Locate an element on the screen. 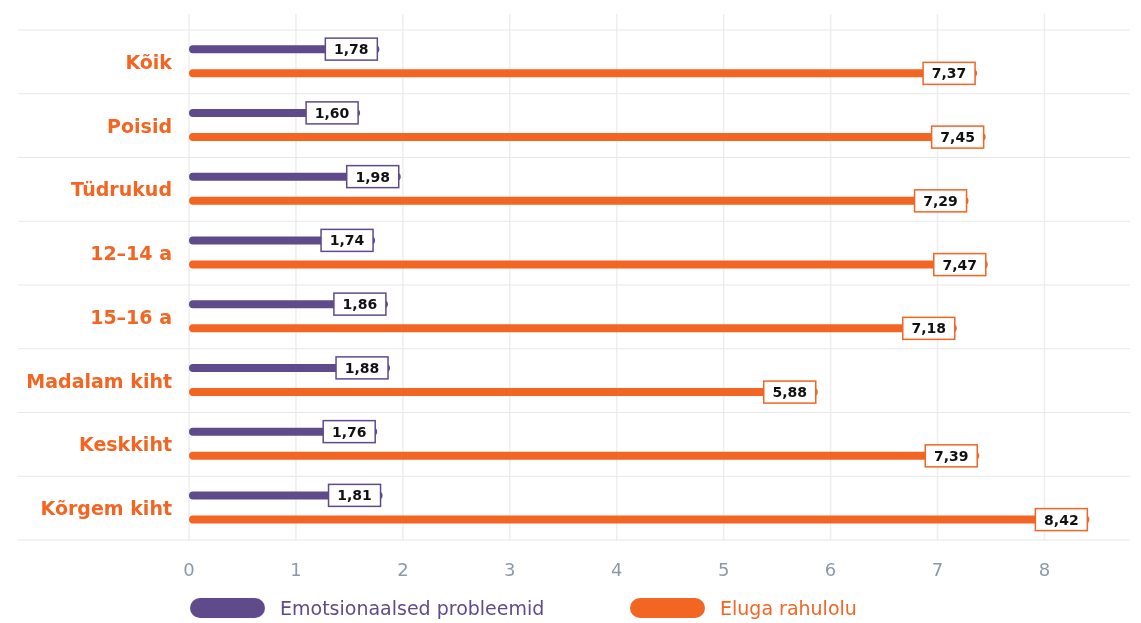 The width and height of the screenshot is (1141, 623). data-label: 1,98 is located at coordinates (372, 176).